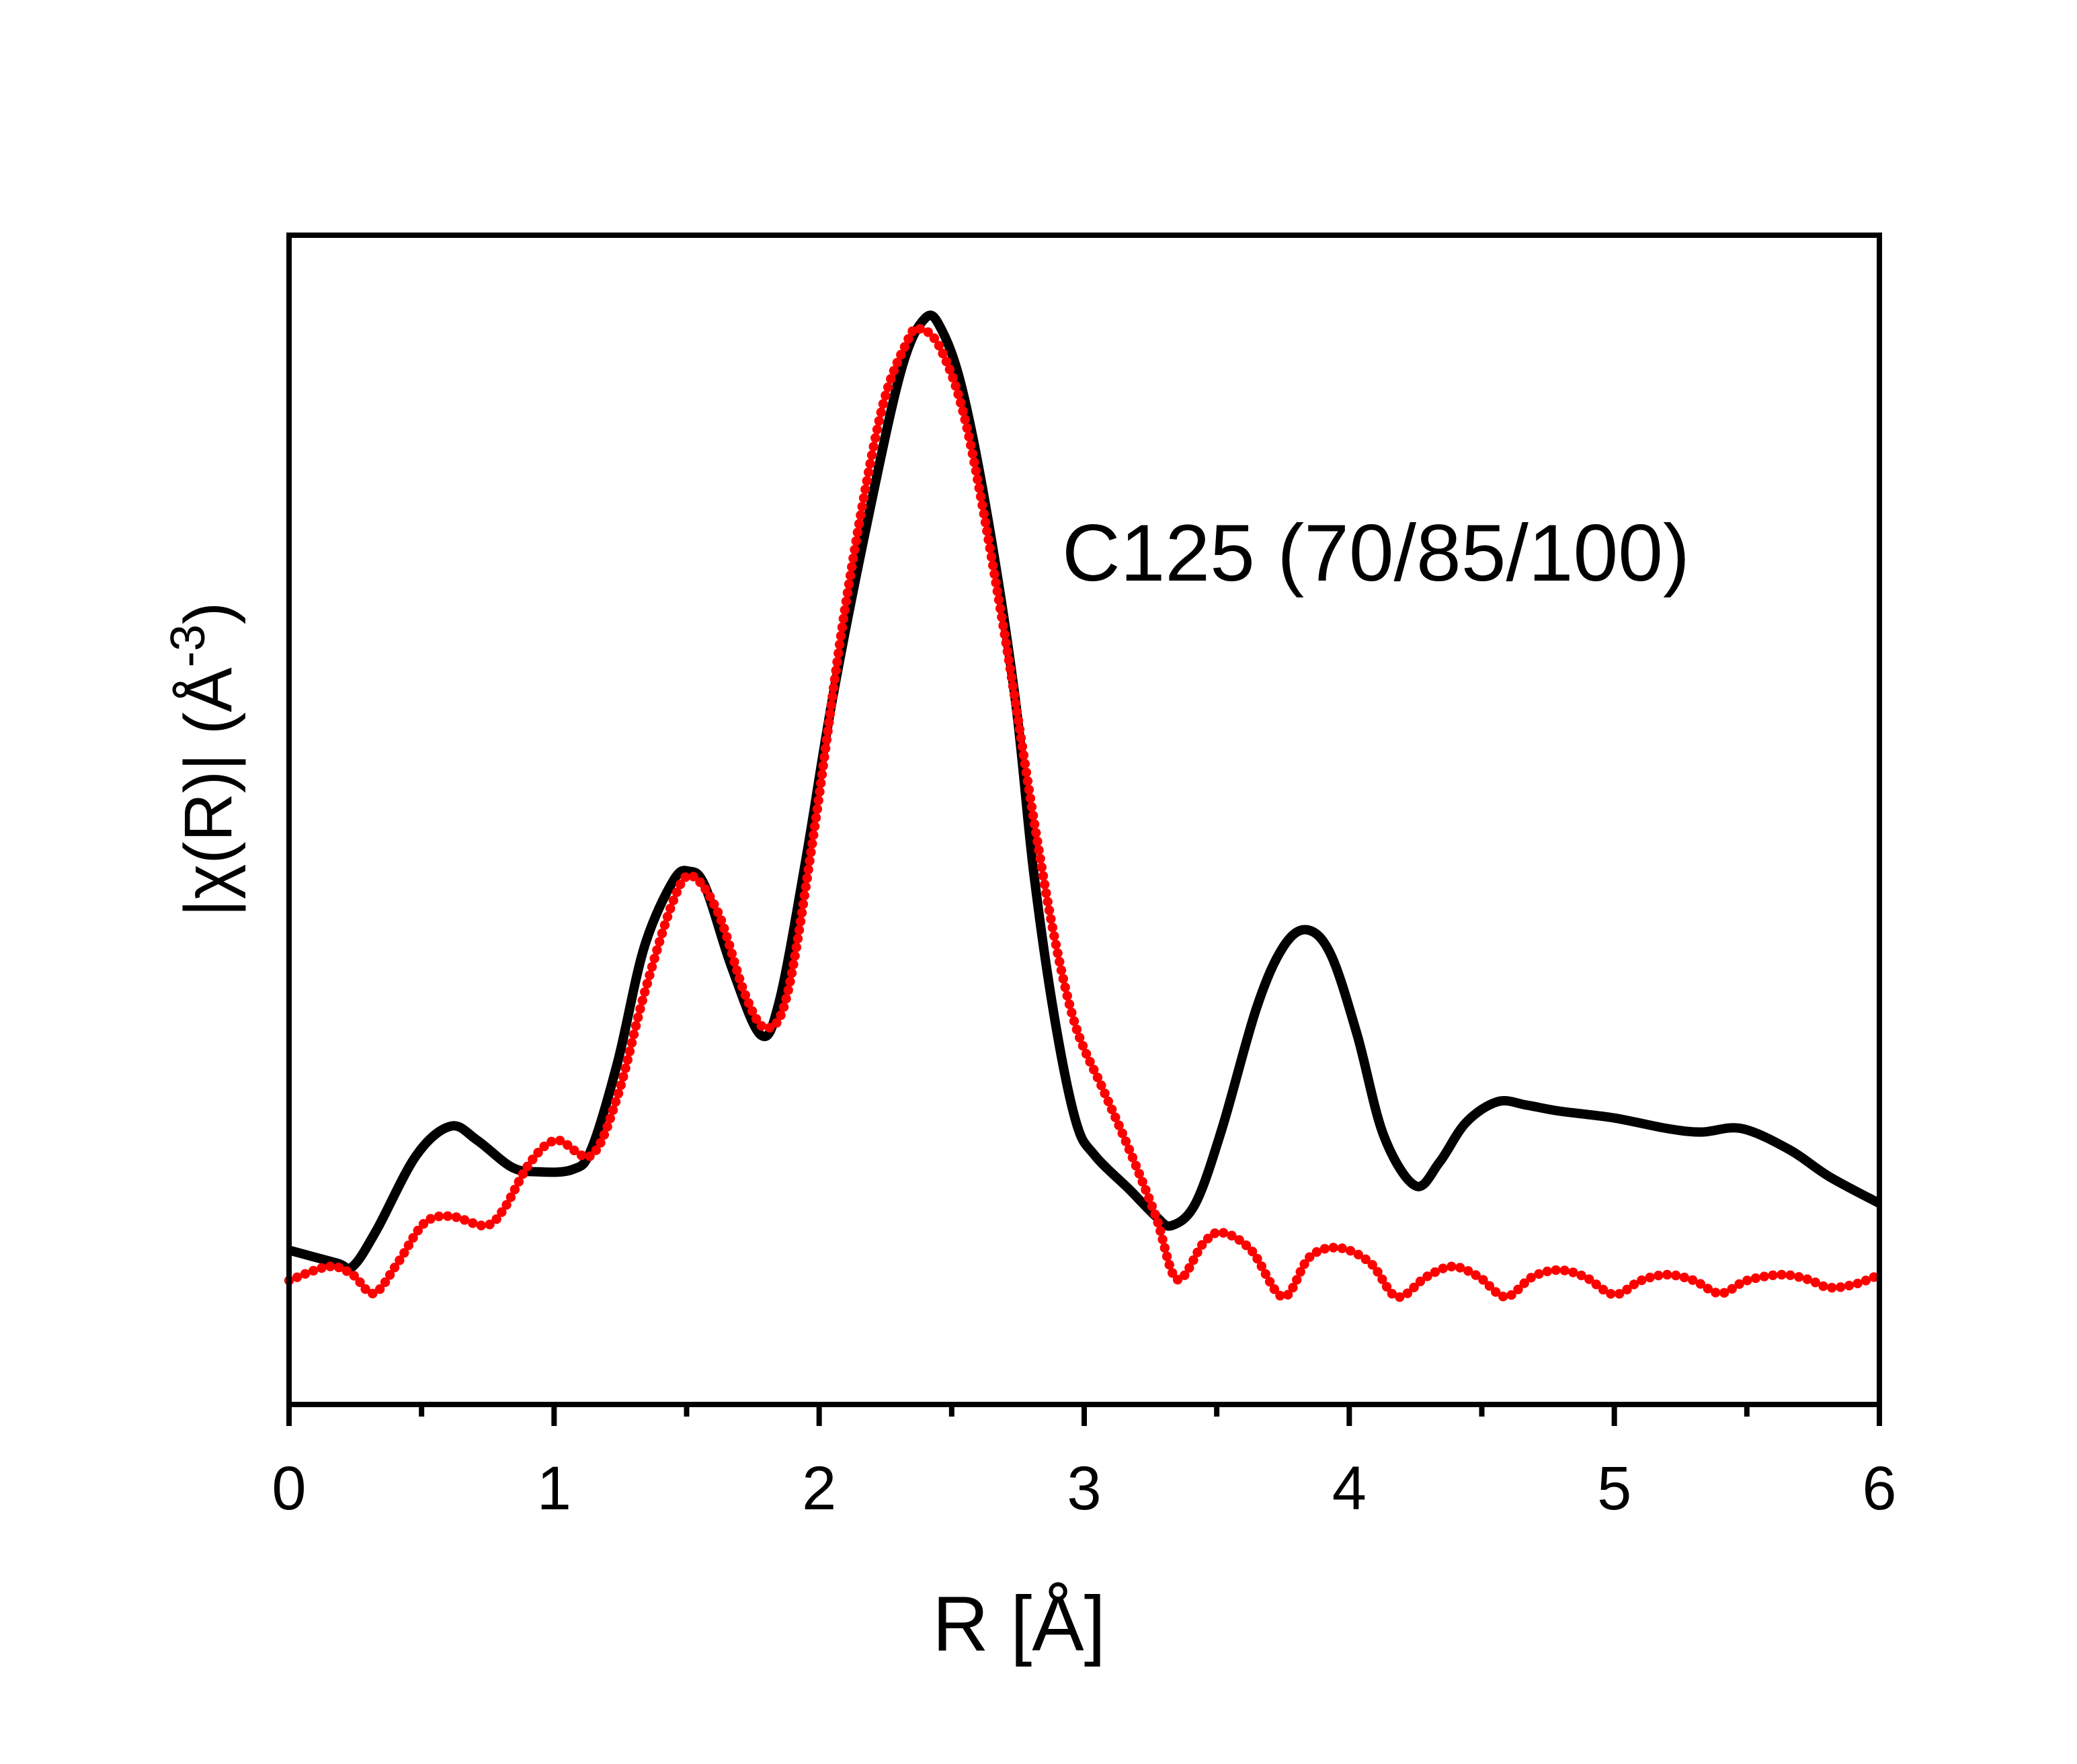  What do you see at coordinates (1084, 1464) in the screenshot?
I see `x-axis-ticks: 0 1 2 3 4 5 6` at bounding box center [1084, 1464].